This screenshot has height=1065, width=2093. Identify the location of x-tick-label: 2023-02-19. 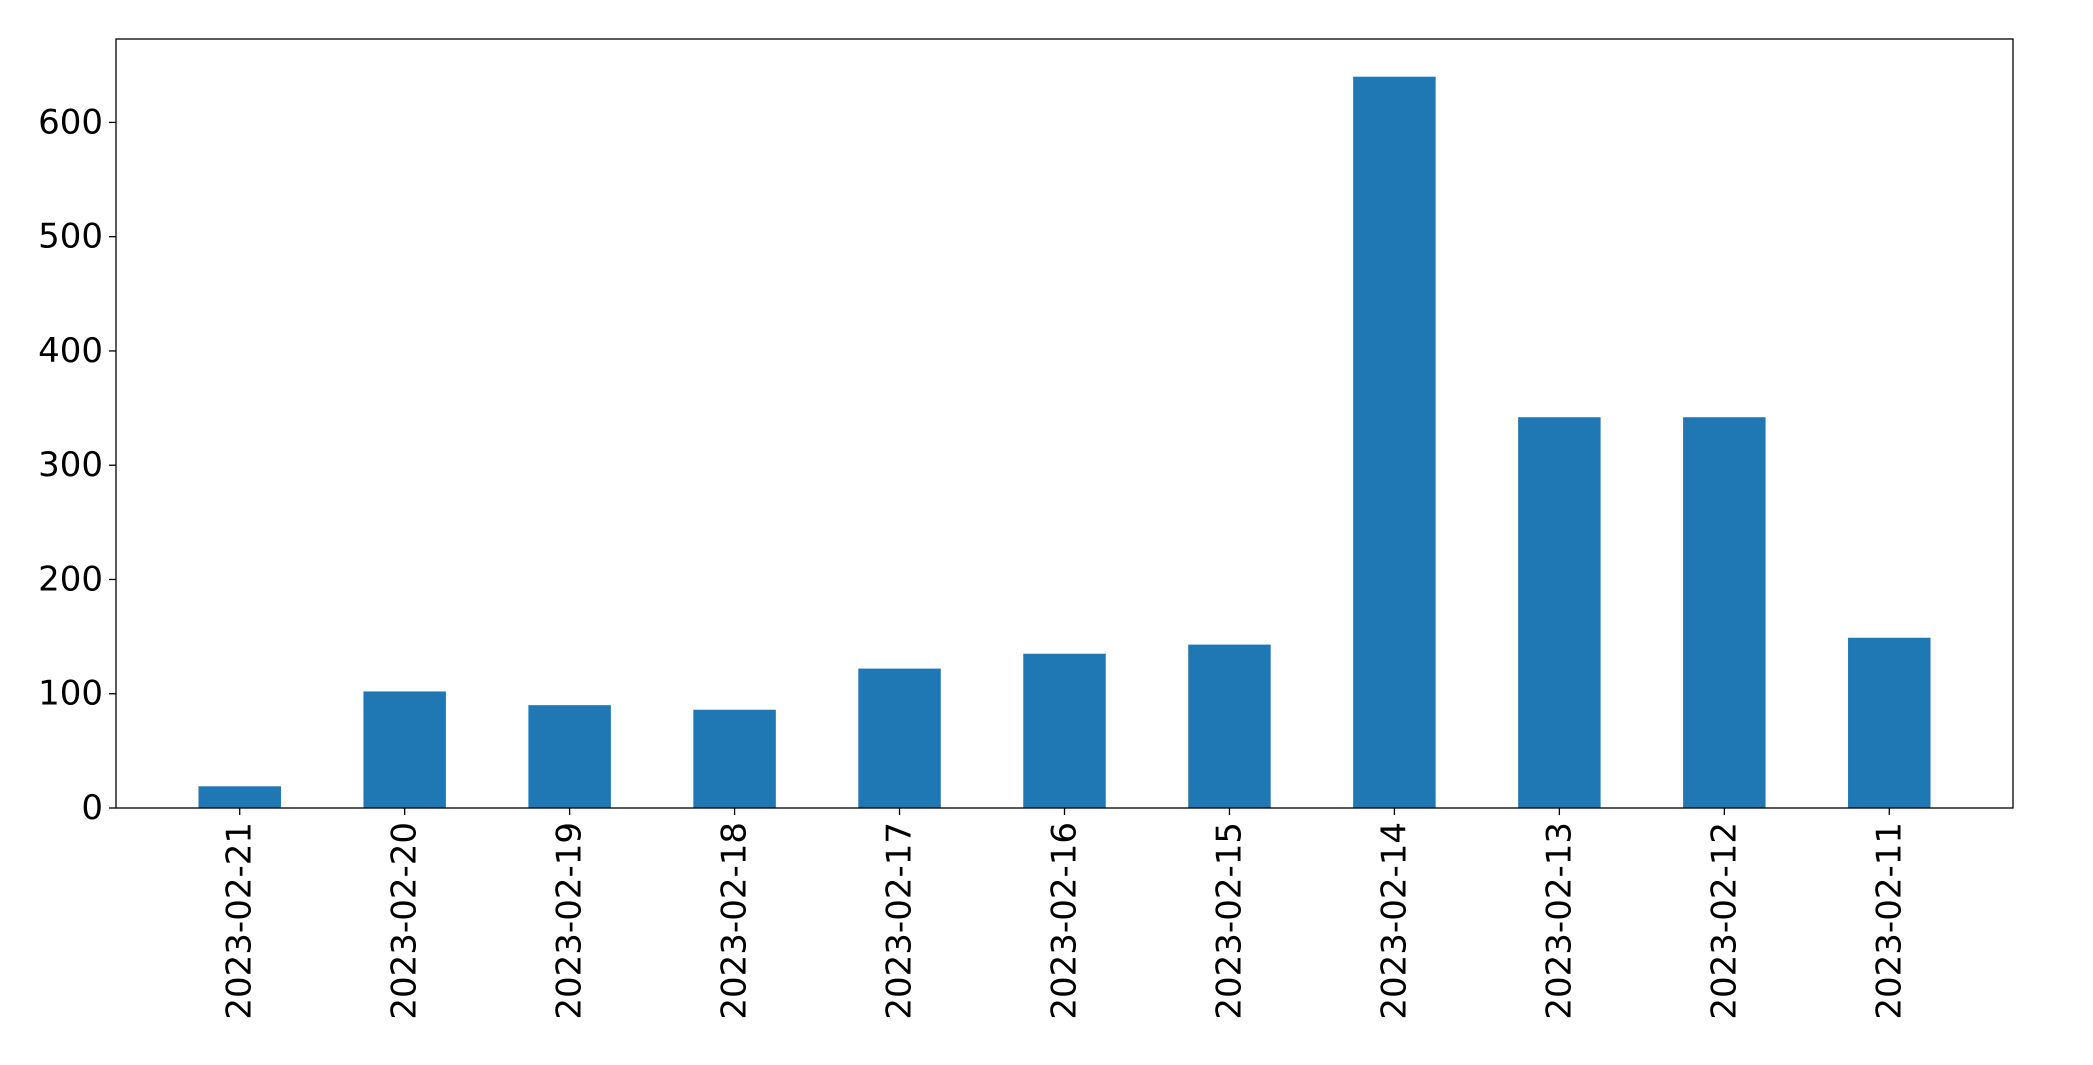
(570, 921).